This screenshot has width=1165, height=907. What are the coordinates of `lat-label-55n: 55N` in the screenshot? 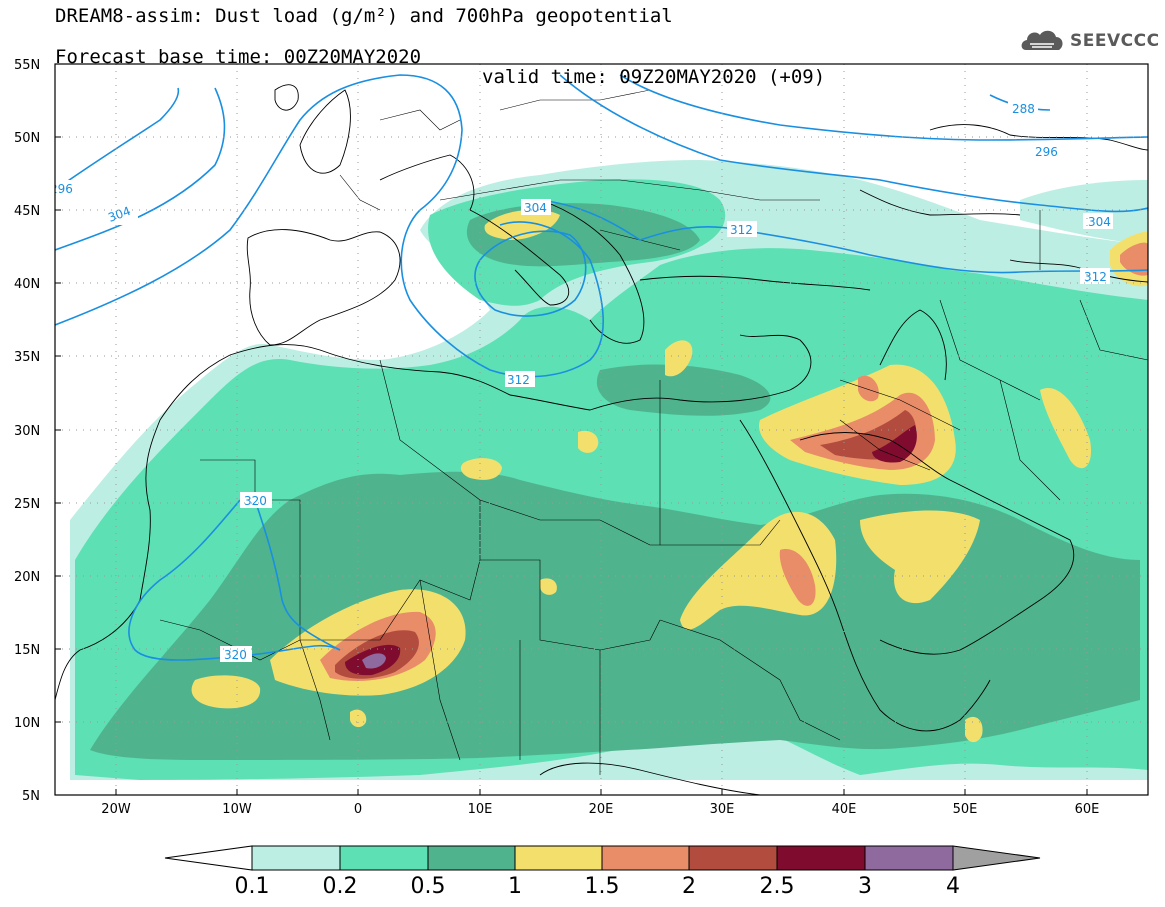 It's located at (27, 65).